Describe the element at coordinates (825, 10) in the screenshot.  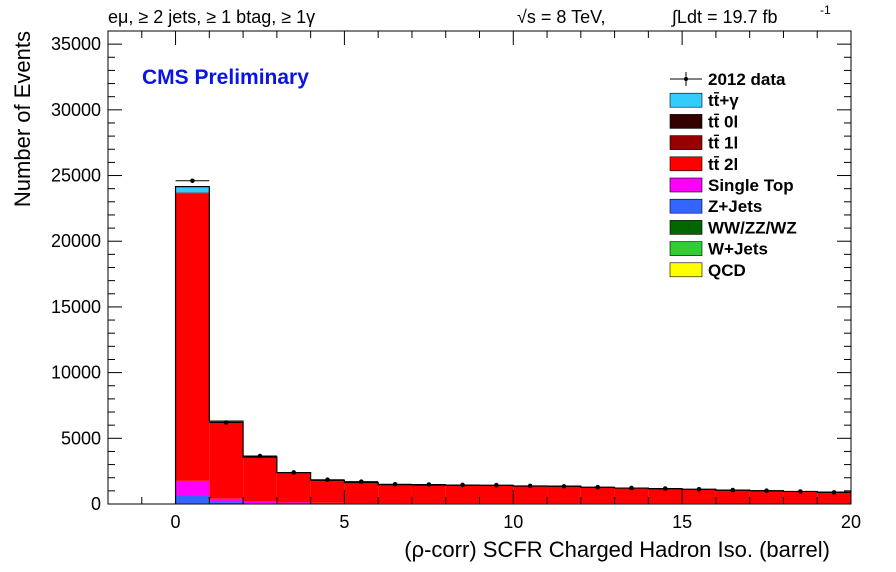
I see `luminosity-exponent: -1` at that location.